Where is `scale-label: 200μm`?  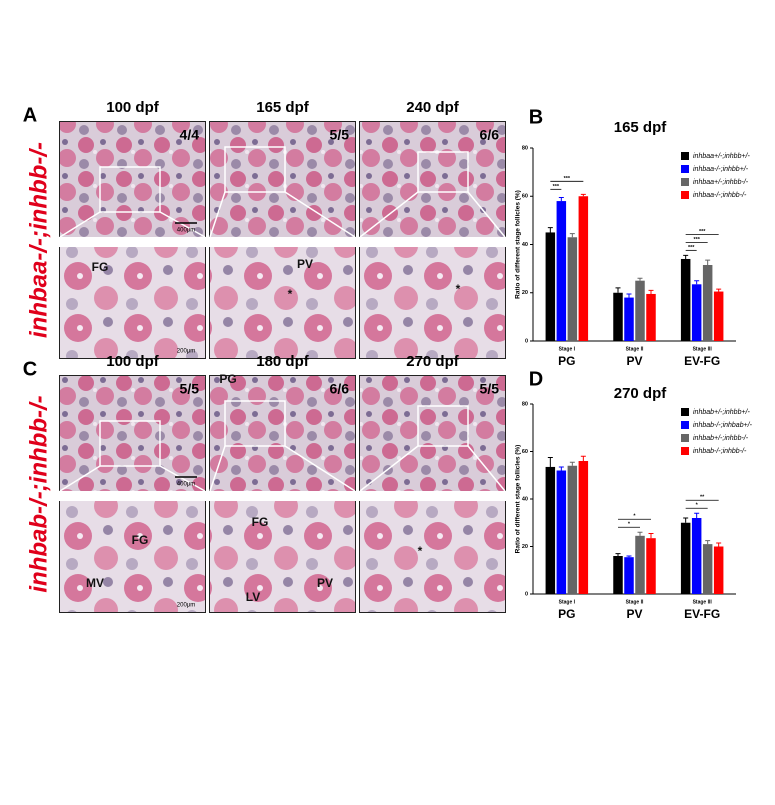 scale-label: 200μm is located at coordinates (186, 352).